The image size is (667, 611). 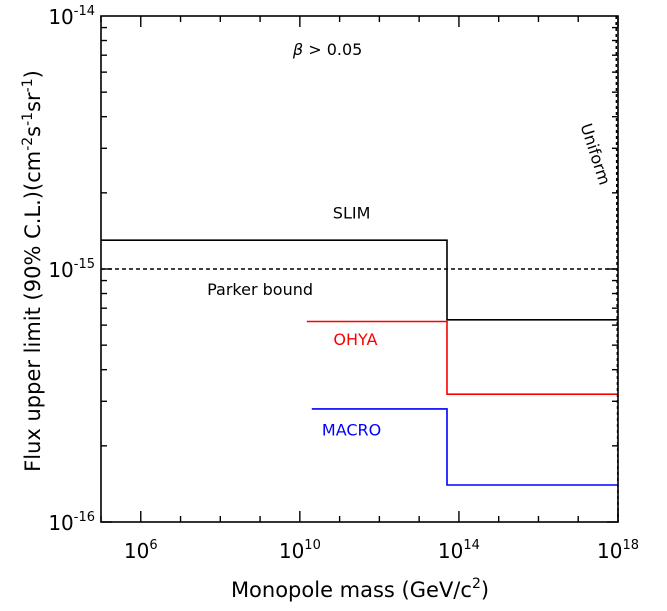 I want to click on x-tick-label: 106, so click(x=141, y=550).